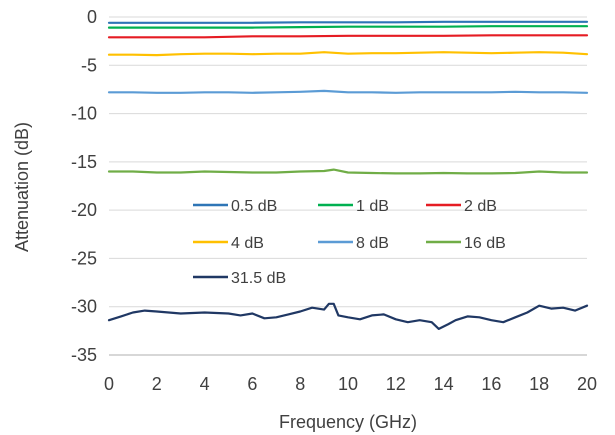 This screenshot has width=615, height=435. What do you see at coordinates (92, 17) in the screenshot?
I see `y-tick-label: 0` at bounding box center [92, 17].